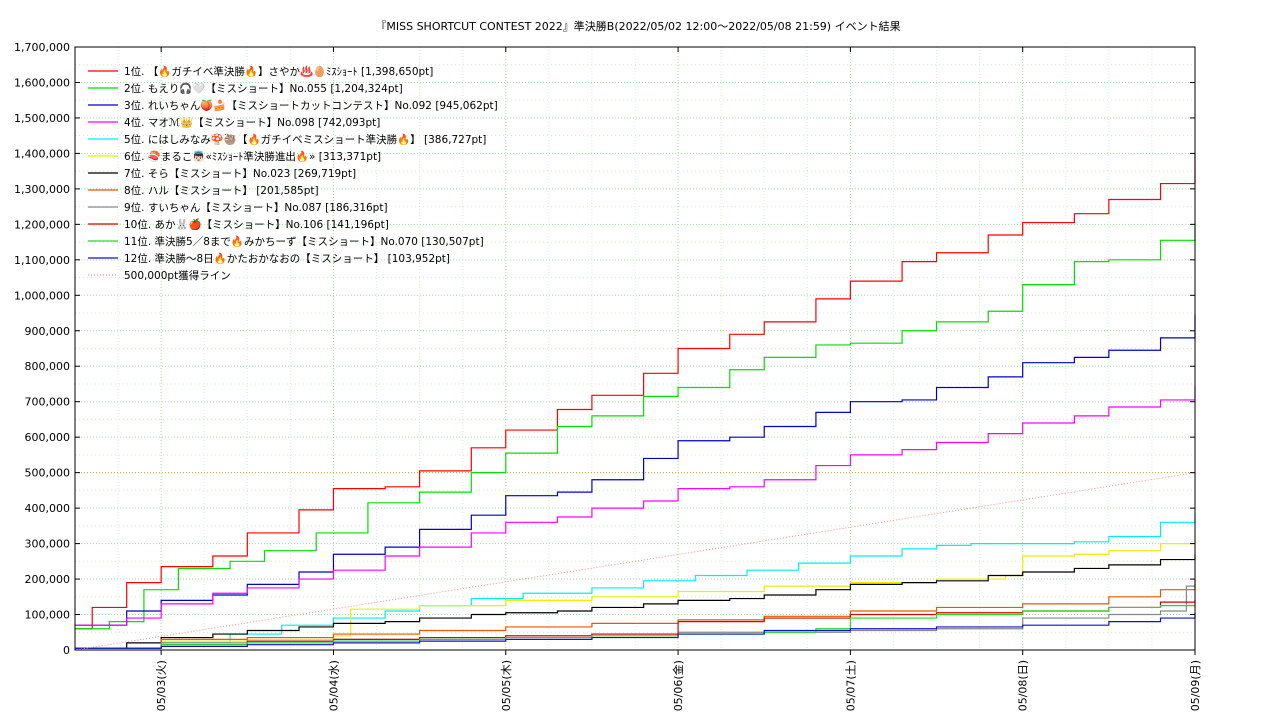 Image resolution: width=1280 pixels, height=720 pixels. Describe the element at coordinates (333, 685) in the screenshot. I see `x-tick-label: 05/04(水)` at that location.